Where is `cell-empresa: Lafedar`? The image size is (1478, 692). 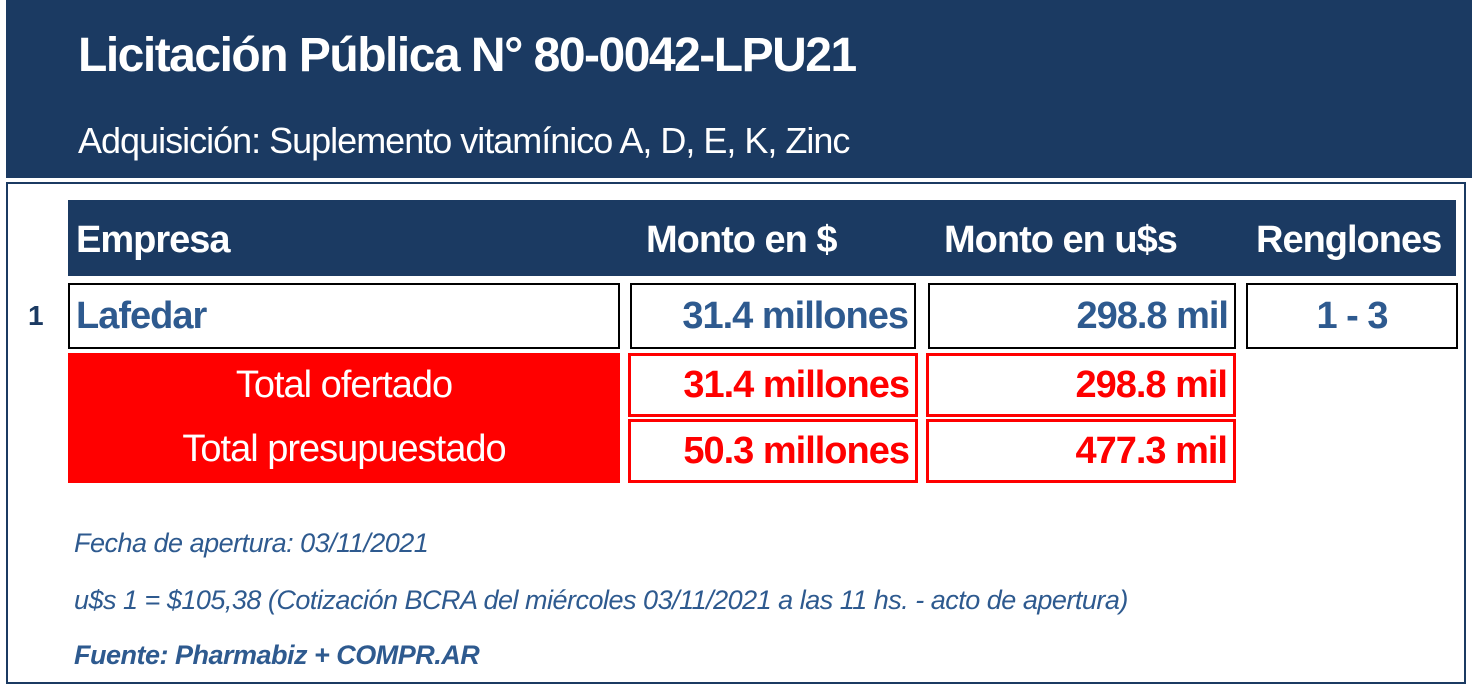 cell-empresa: Lafedar is located at coordinates (344, 316).